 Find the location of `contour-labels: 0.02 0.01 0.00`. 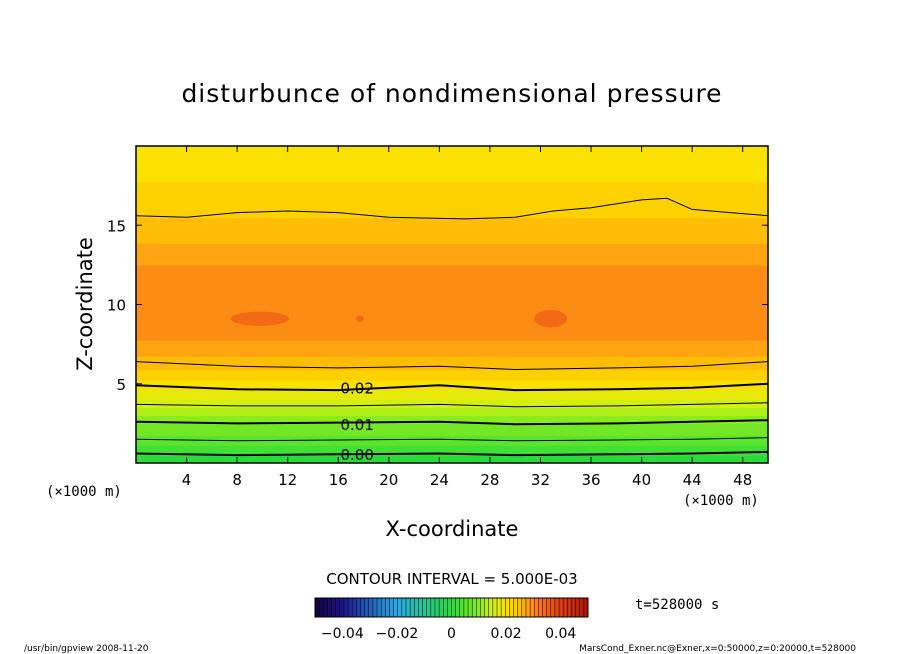

contour-labels: 0.02 0.01 0.00 is located at coordinates (356, 422).